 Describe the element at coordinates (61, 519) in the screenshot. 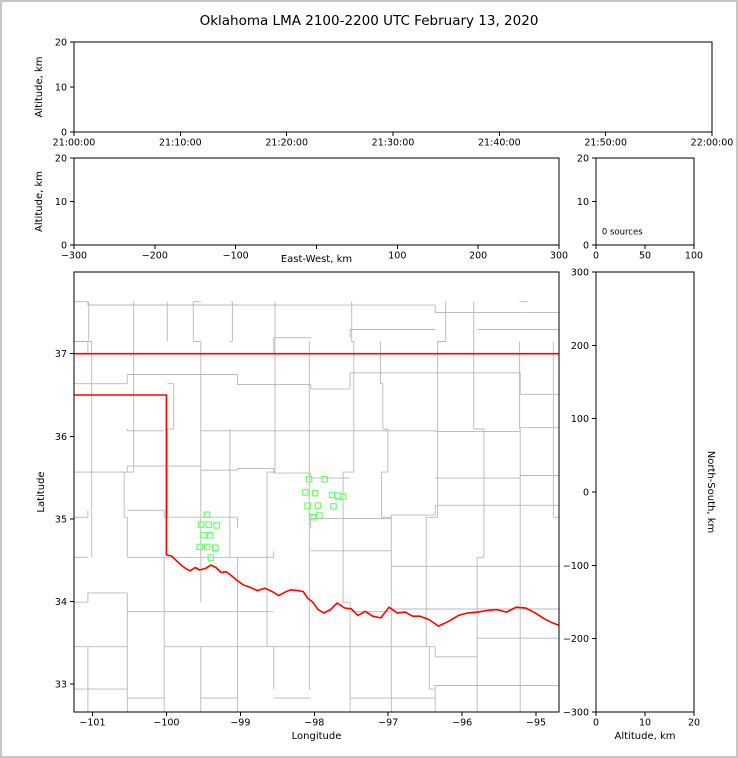

I see `y-tick-label: 35` at that location.